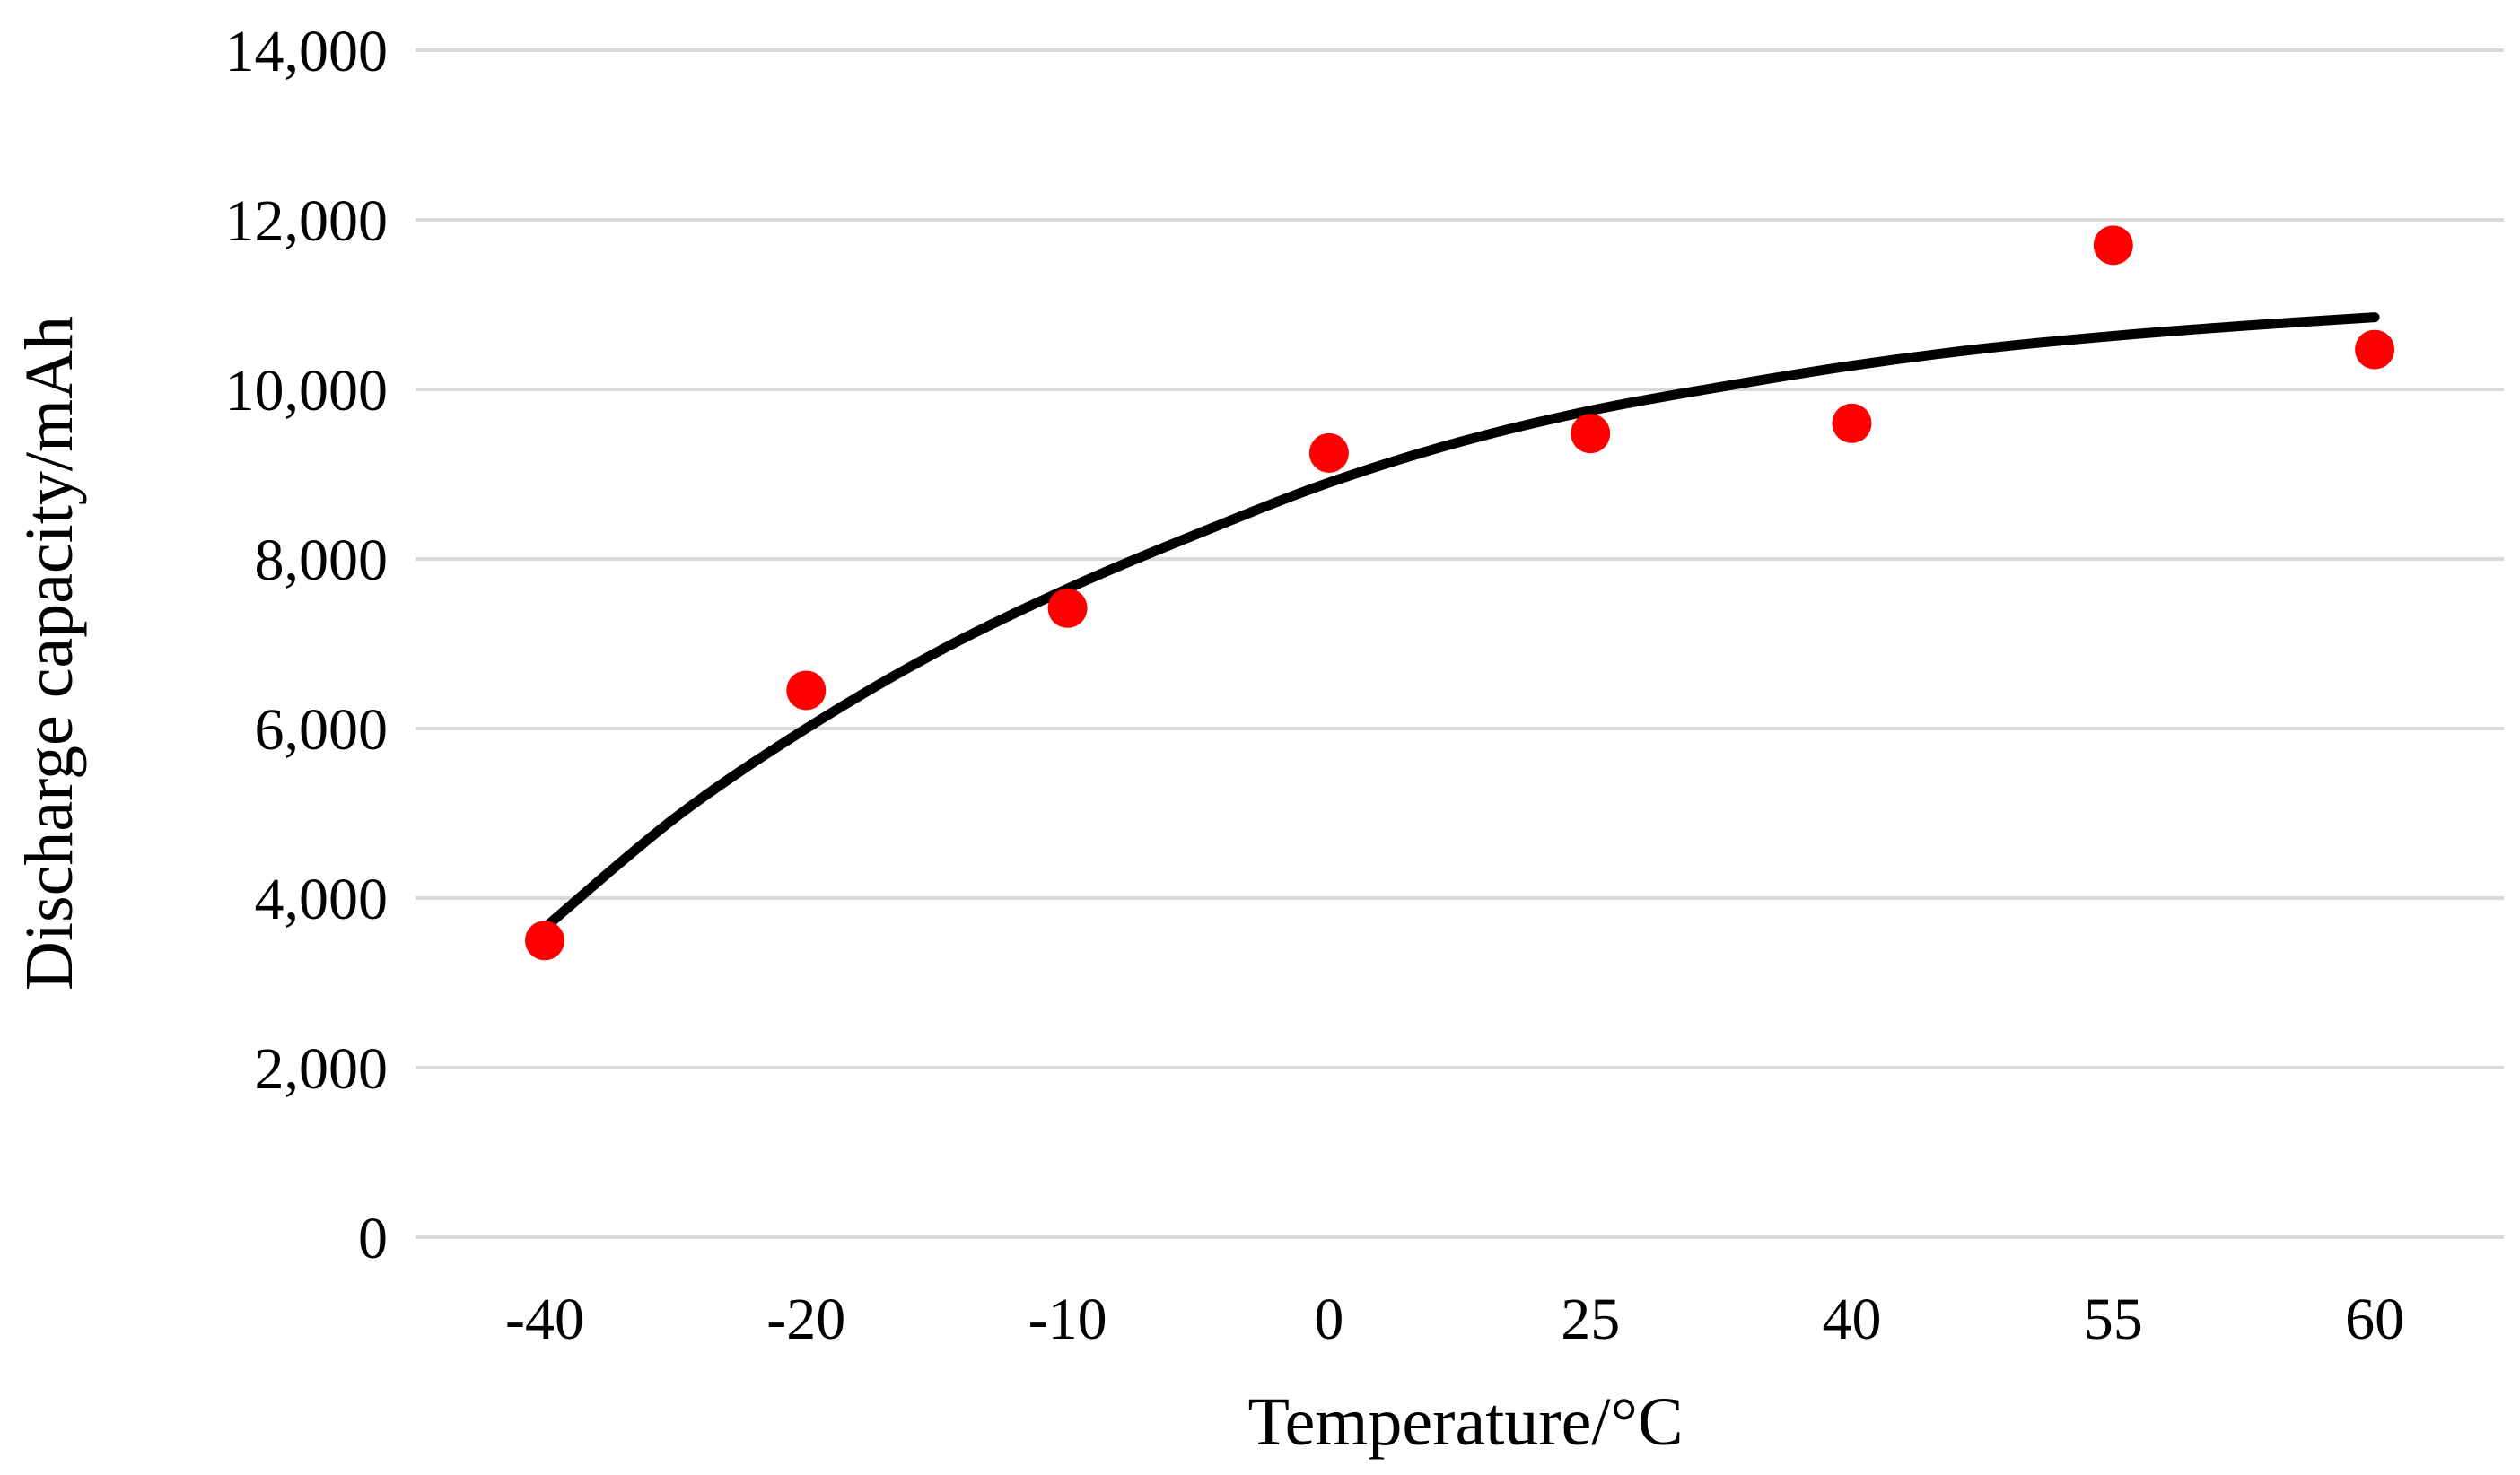  I want to click on x-tick-label: -10, so click(1067, 1319).